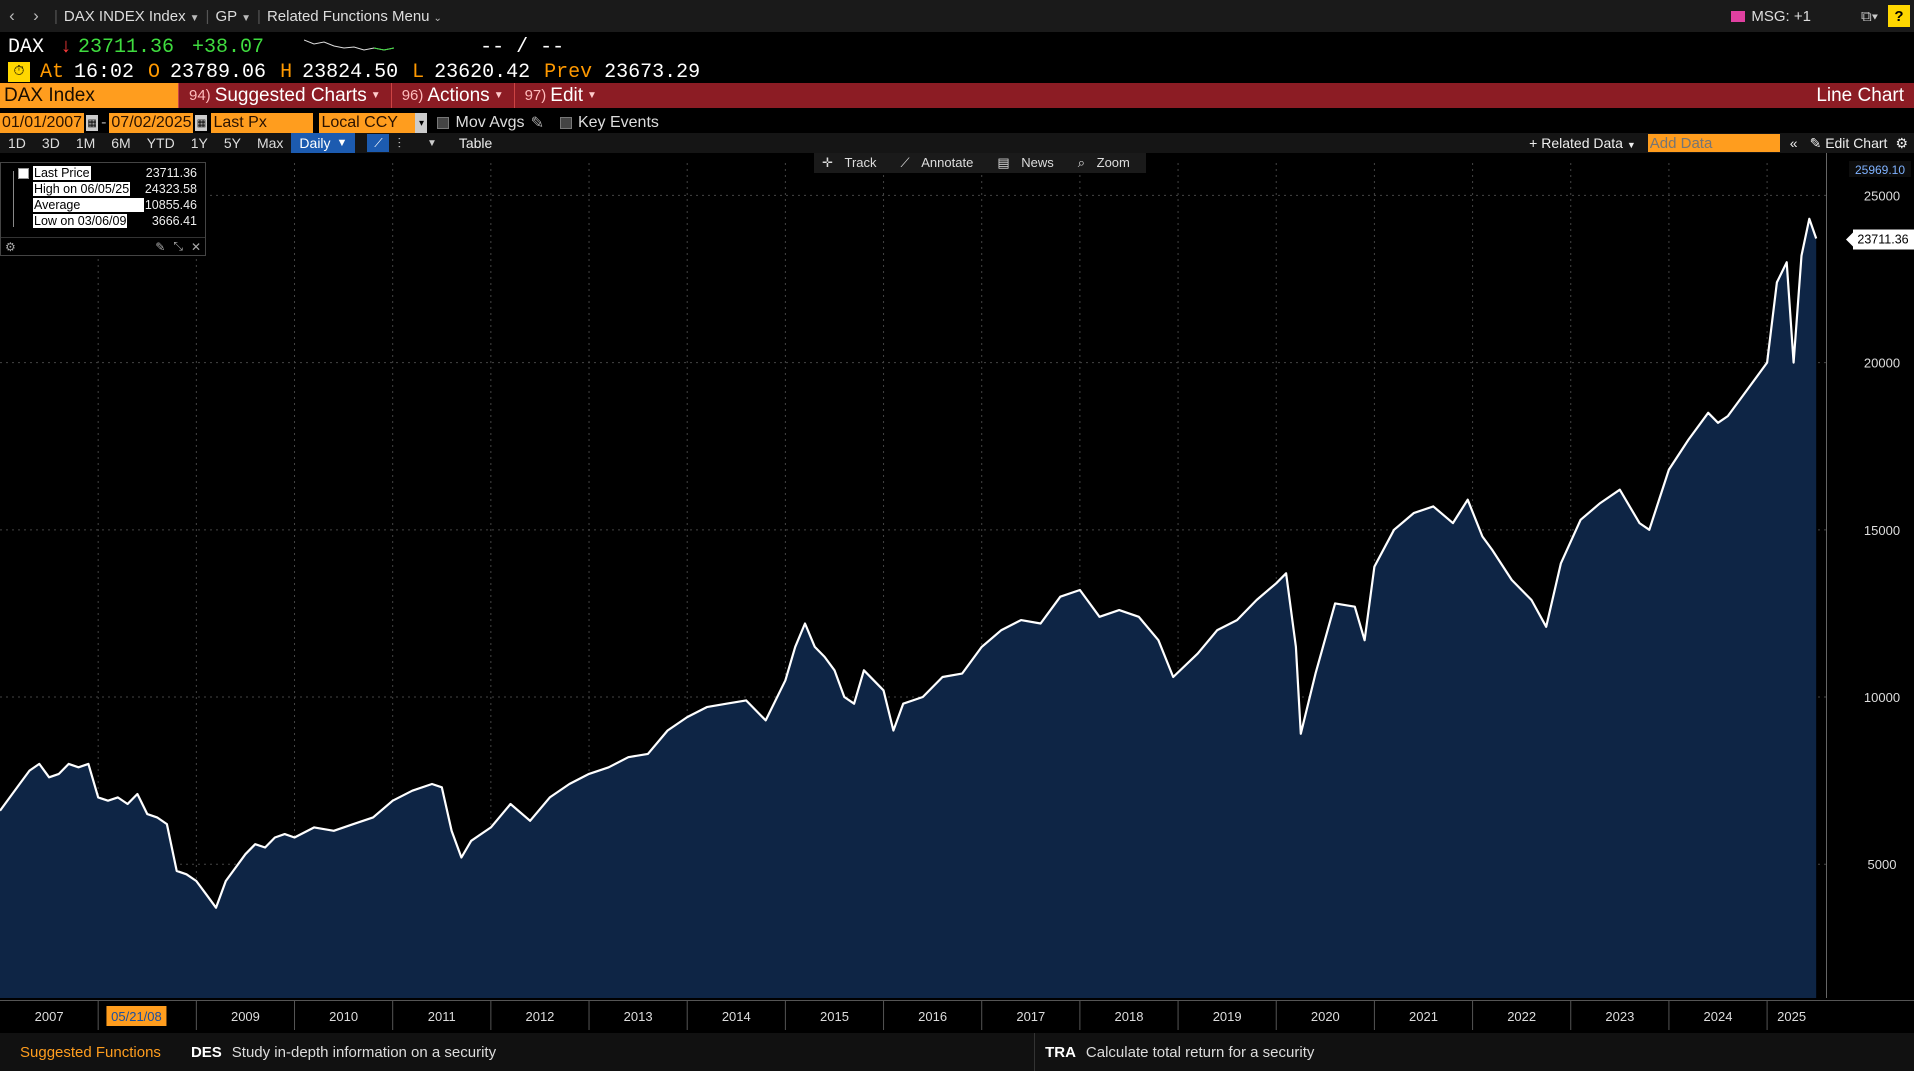 The image size is (1914, 1071). I want to click on last-price: 23711.36, so click(126, 47).